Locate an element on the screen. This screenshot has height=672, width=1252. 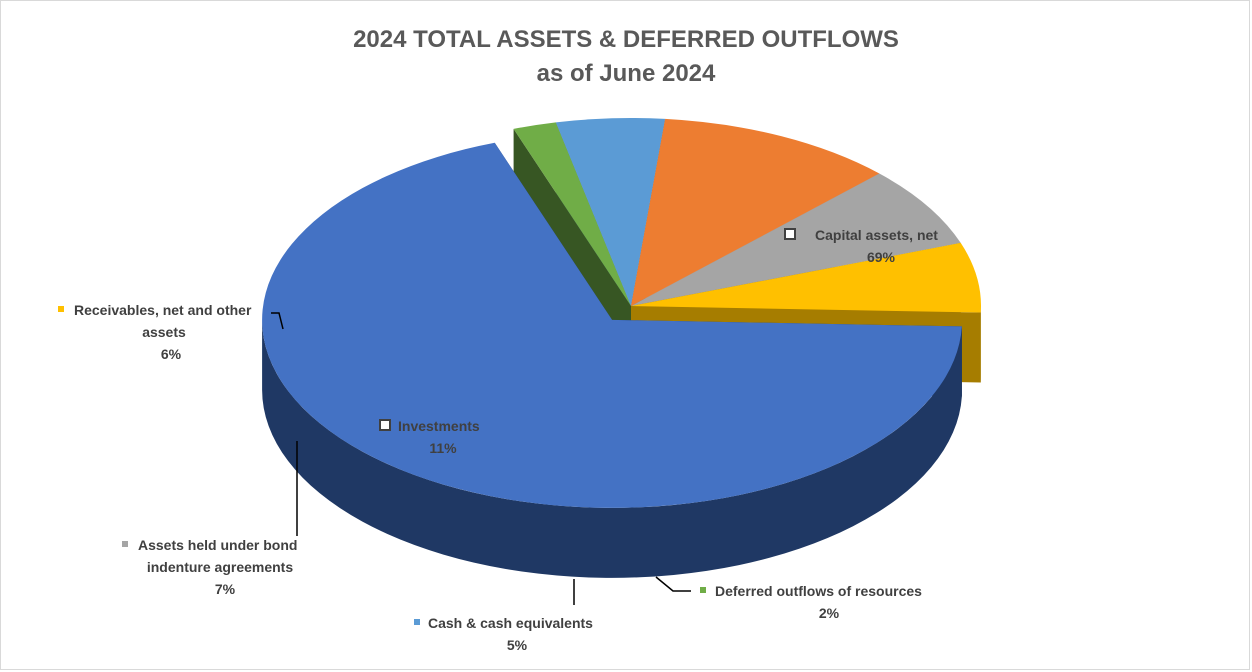
legend-marker-bond-assets is located at coordinates (125, 544).